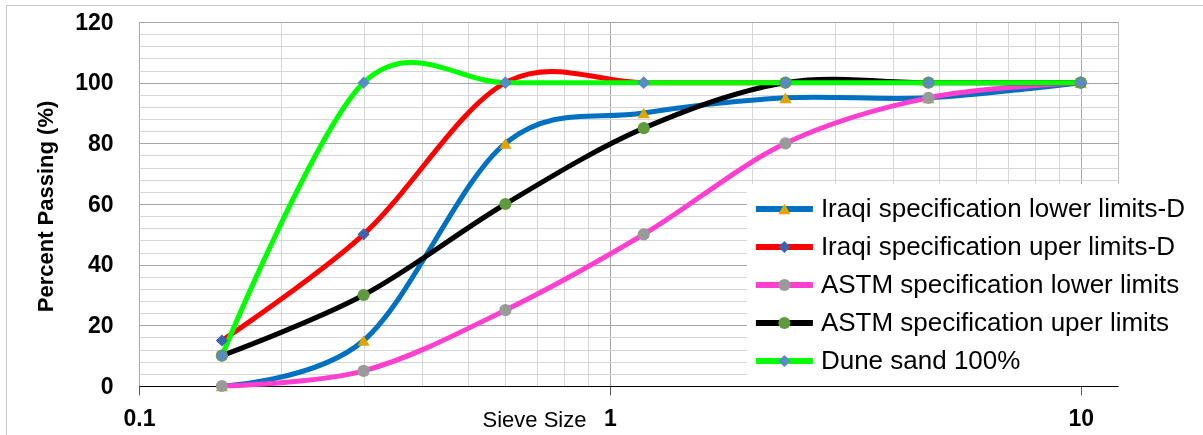  Describe the element at coordinates (1081, 417) in the screenshot. I see `x-tick-label: 10` at that location.